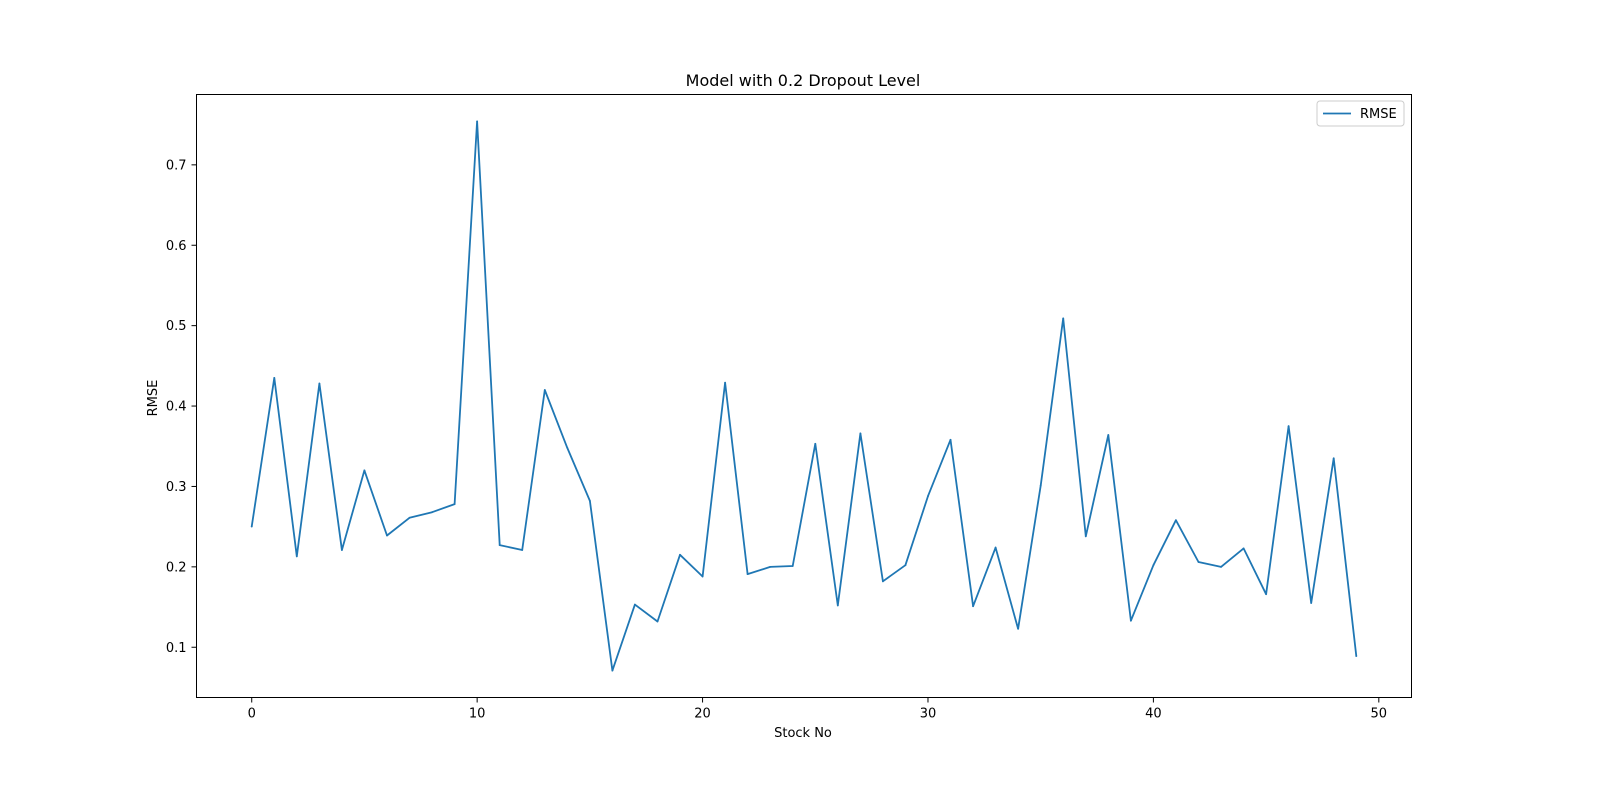  Describe the element at coordinates (702, 714) in the screenshot. I see `x-tick-label: 20` at that location.